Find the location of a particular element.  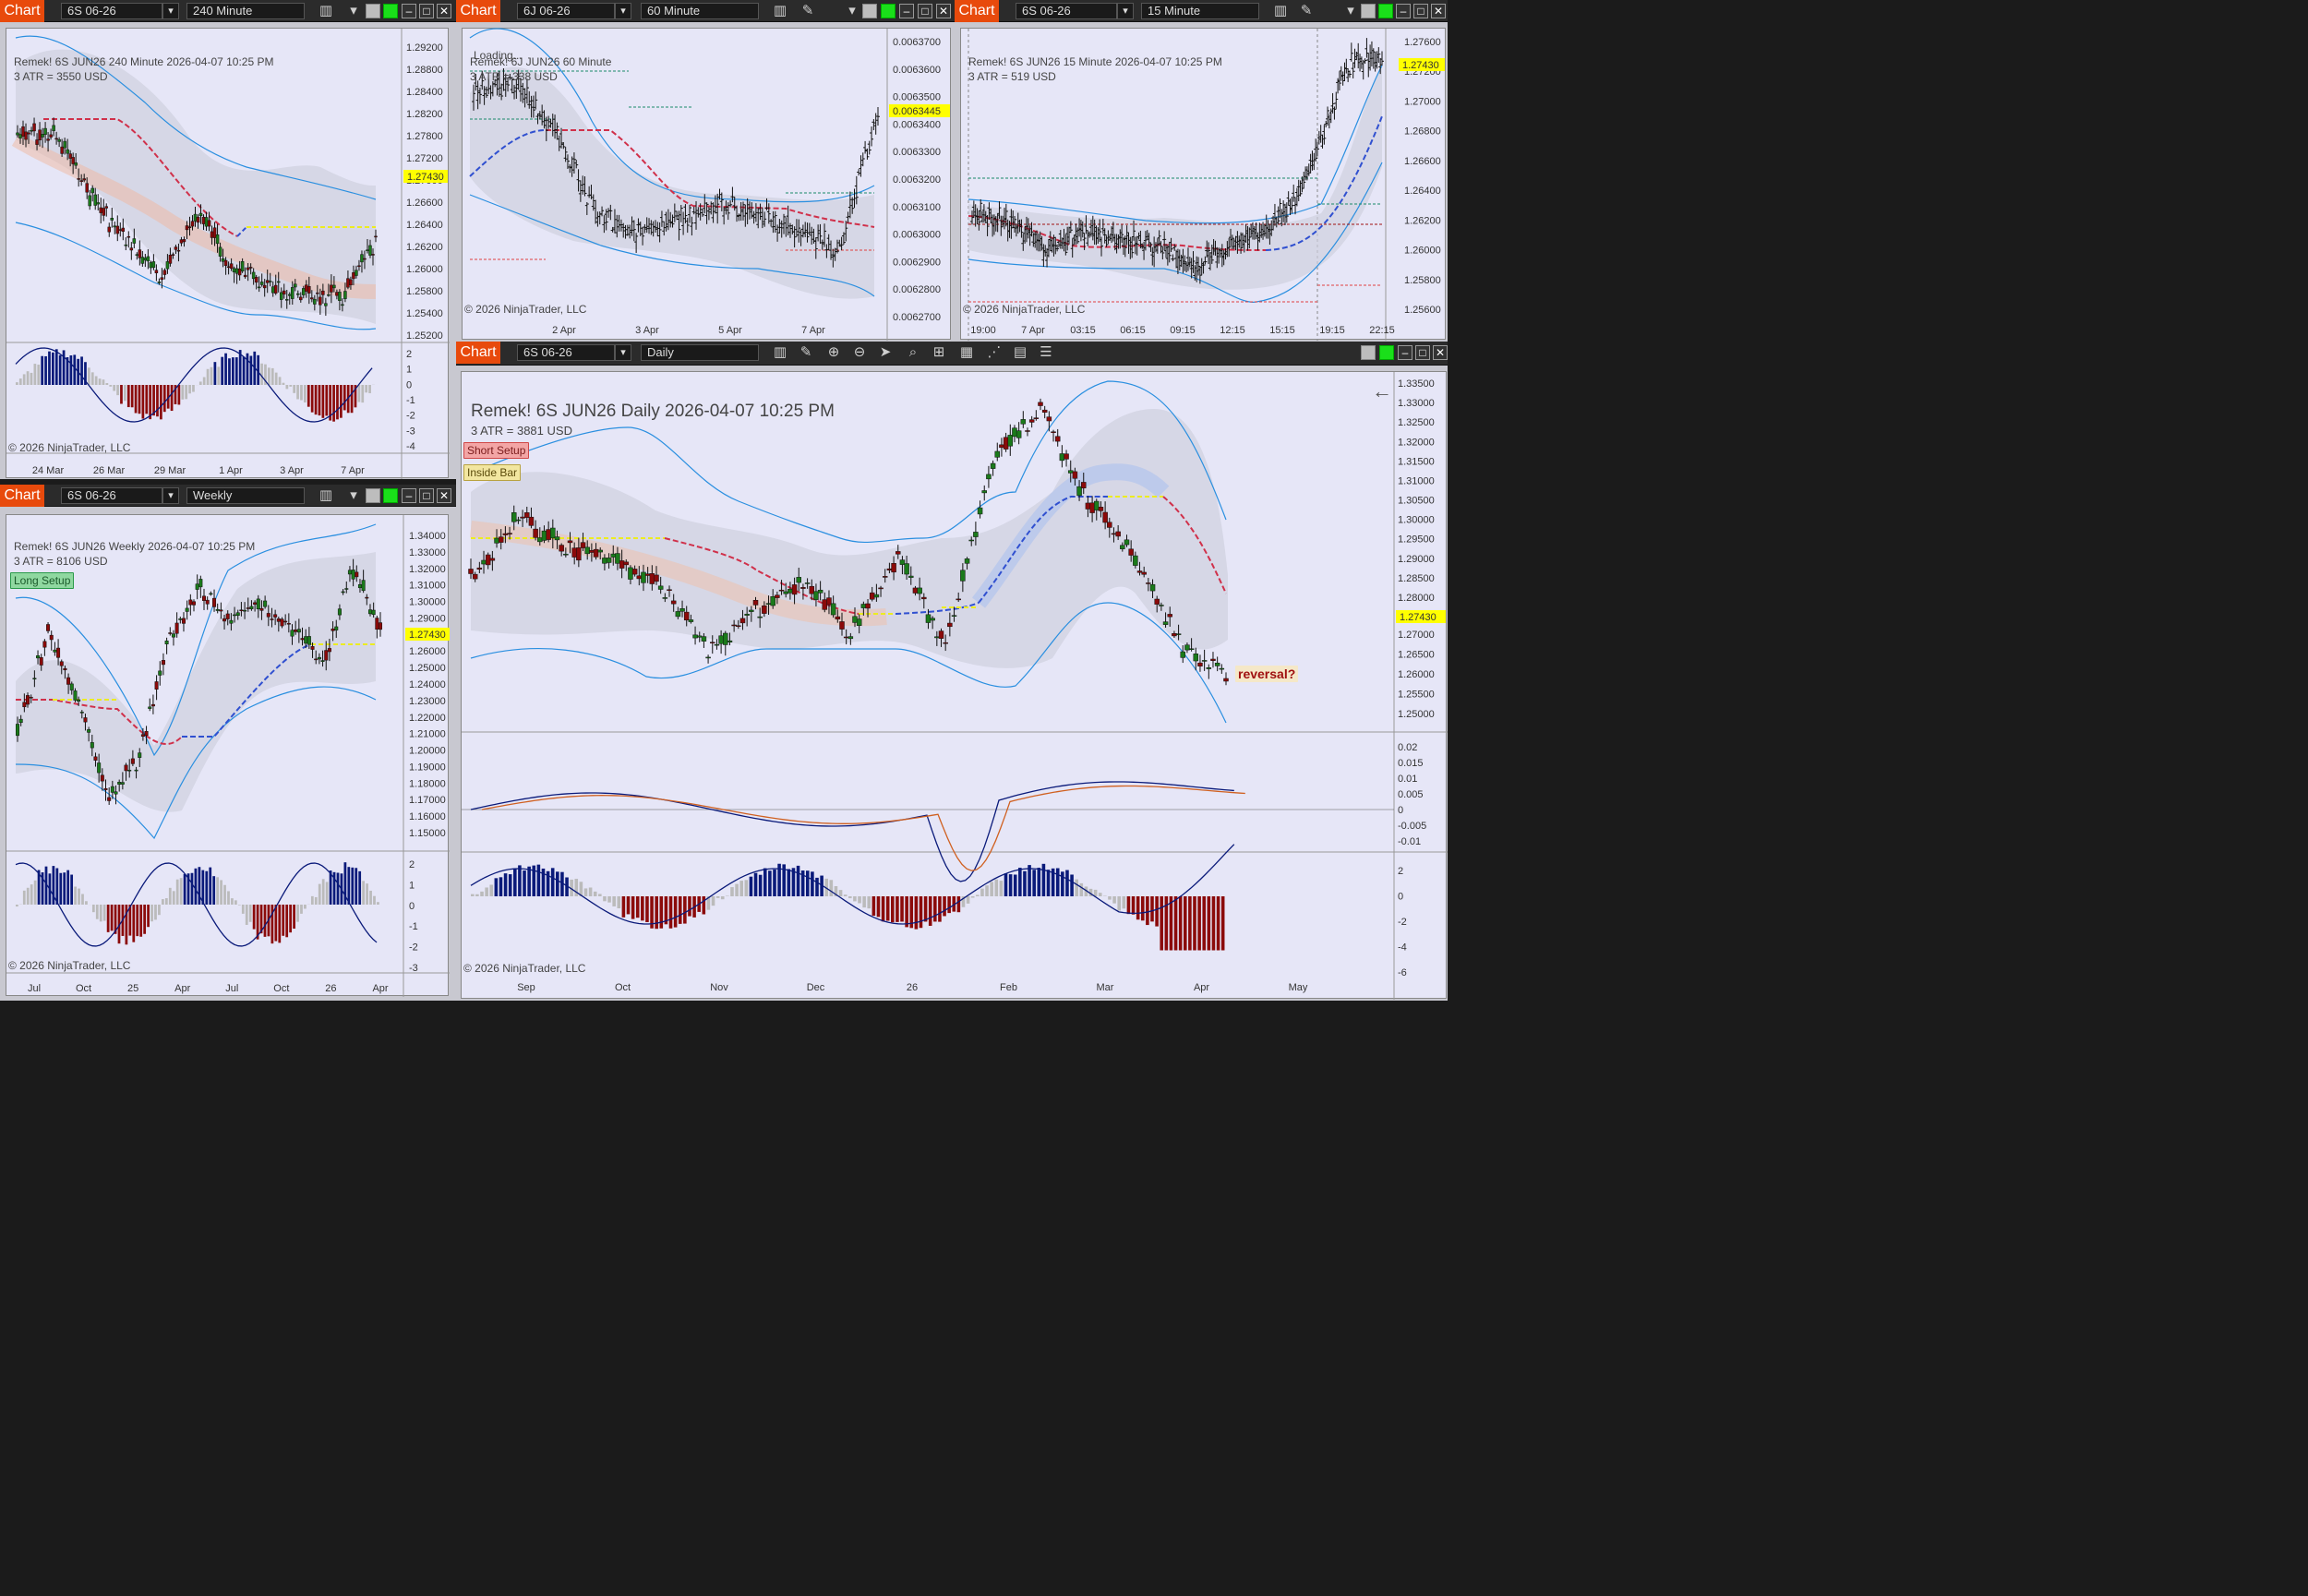

strategies-icon: ⋰ is located at coordinates (994, 352).